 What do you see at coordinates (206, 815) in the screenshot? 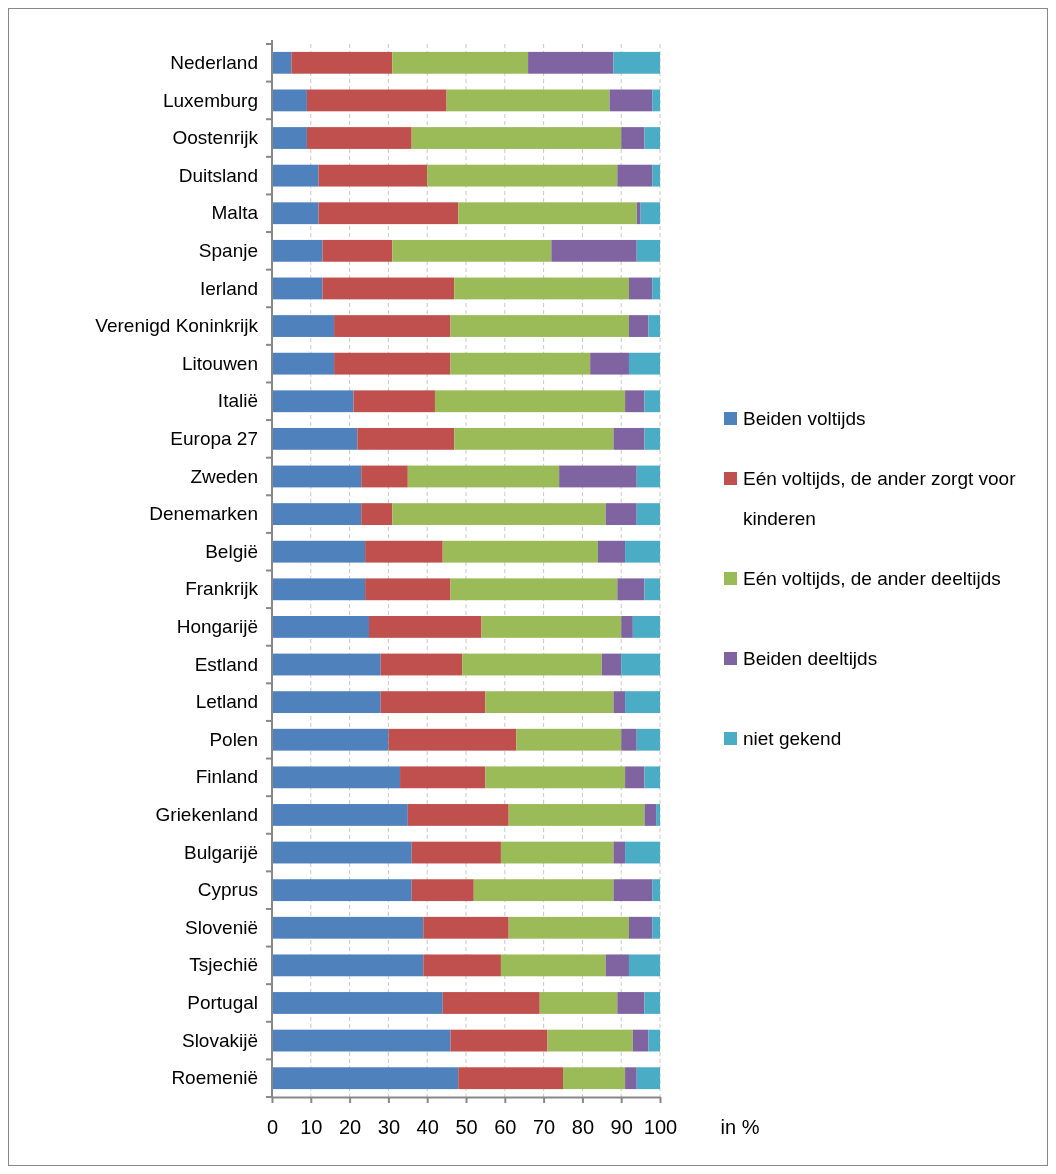
I see `y-tick-label: Griekenland` at bounding box center [206, 815].